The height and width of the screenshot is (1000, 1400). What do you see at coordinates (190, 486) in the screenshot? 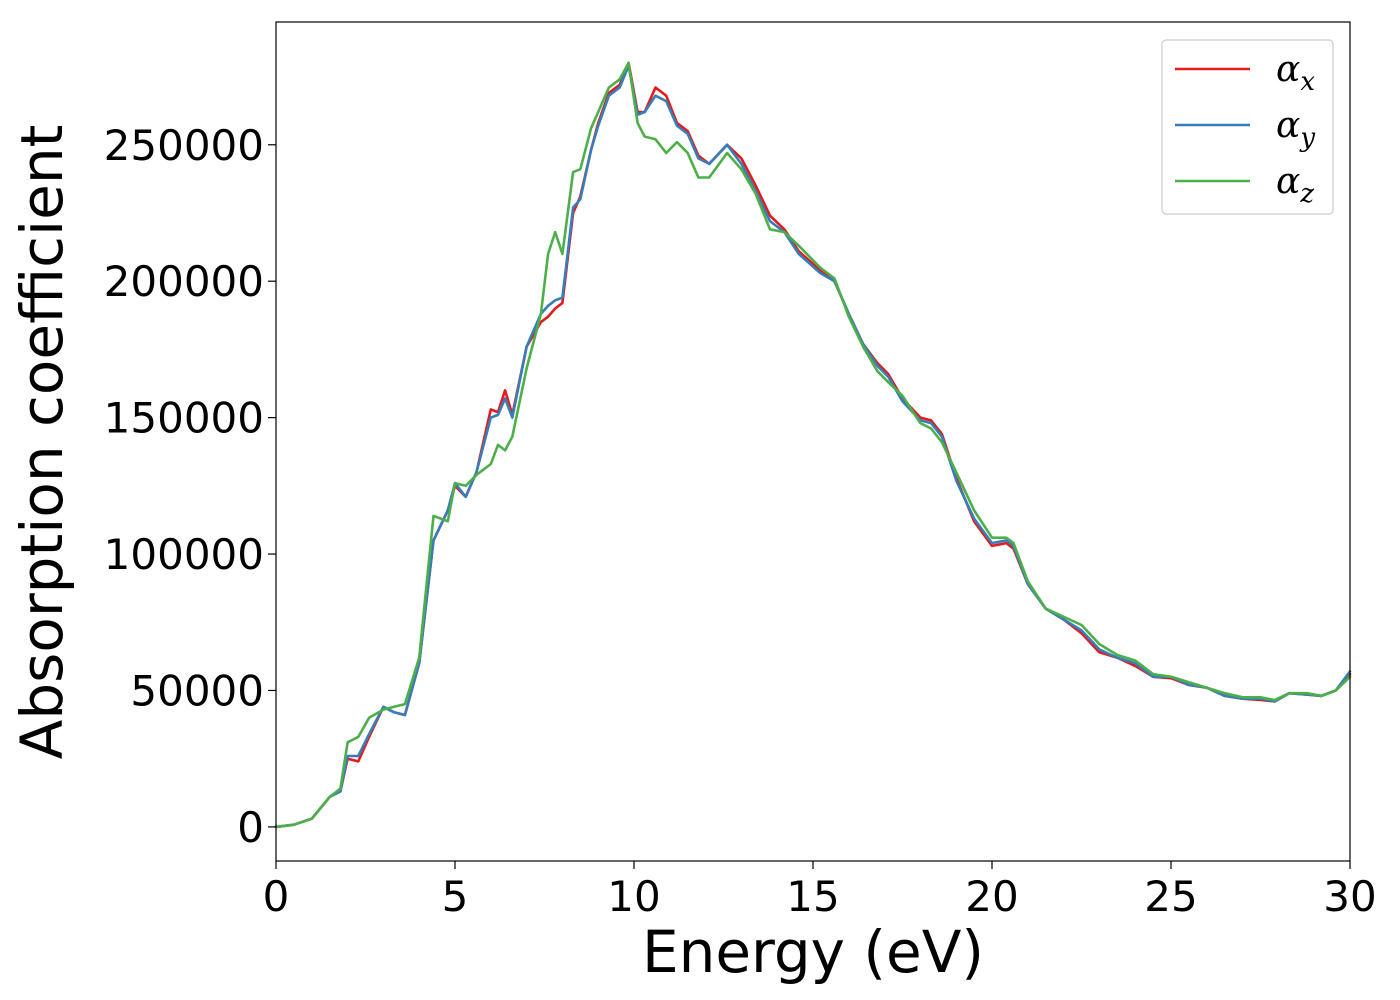
I see `y-axis-ticks: 0 50000 100000 150000 200000 250000` at bounding box center [190, 486].